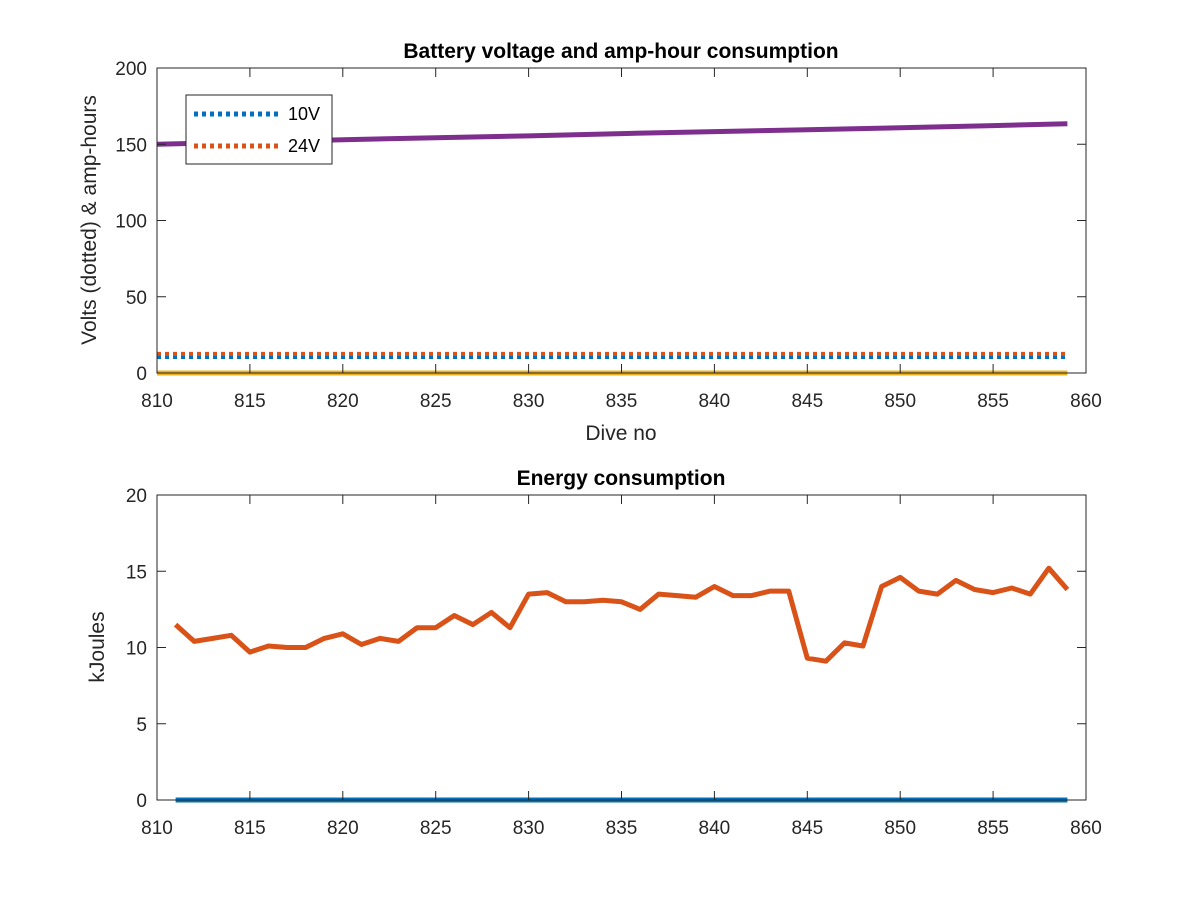 Image resolution: width=1200 pixels, height=900 pixels. I want to click on top-y-tick-label: 100, so click(131, 222).